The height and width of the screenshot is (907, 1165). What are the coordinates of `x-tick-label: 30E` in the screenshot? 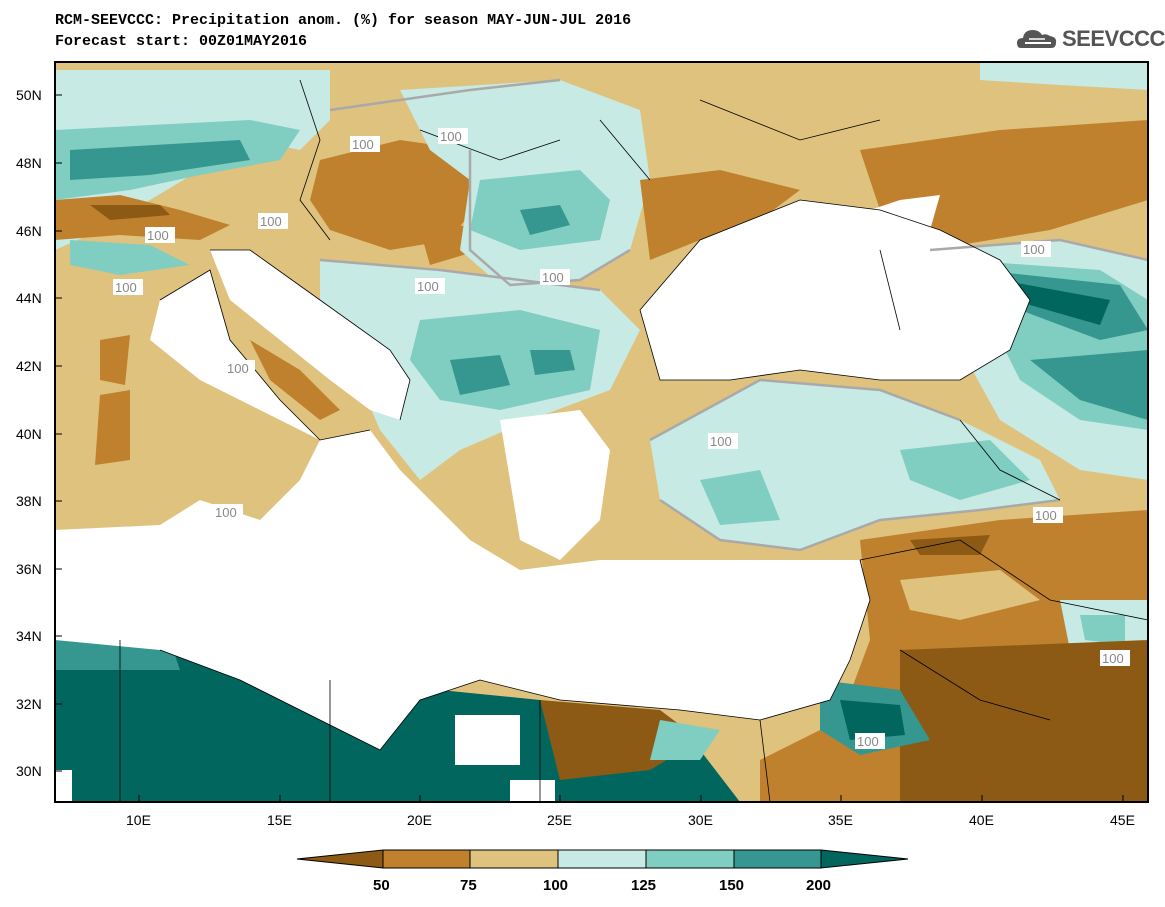 It's located at (700, 820).